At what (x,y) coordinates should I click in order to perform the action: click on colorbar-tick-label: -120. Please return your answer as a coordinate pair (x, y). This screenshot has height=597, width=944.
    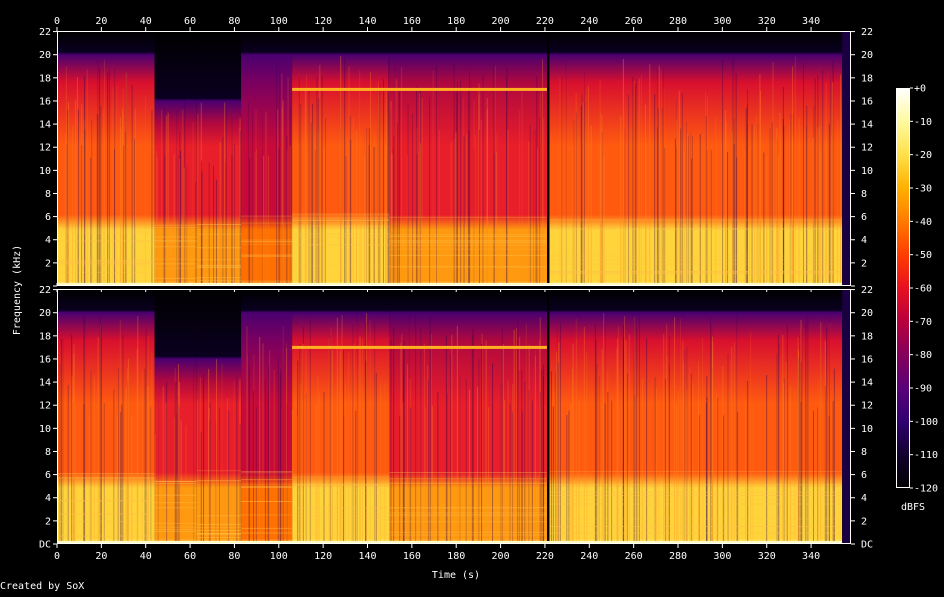
    Looking at the image, I should click on (926, 489).